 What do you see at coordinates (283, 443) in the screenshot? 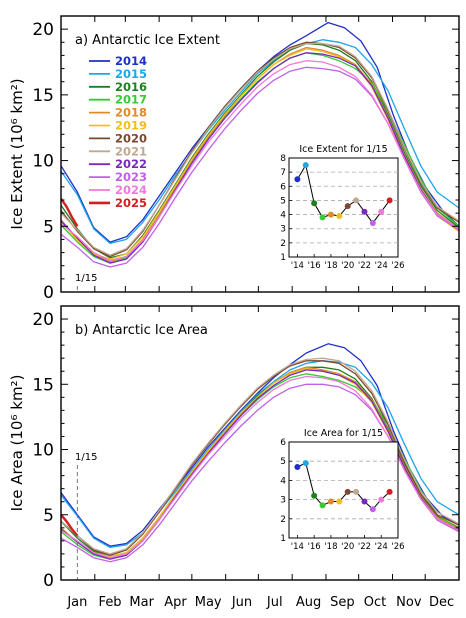
I see `inset-y-tick-label: 6` at bounding box center [283, 443].